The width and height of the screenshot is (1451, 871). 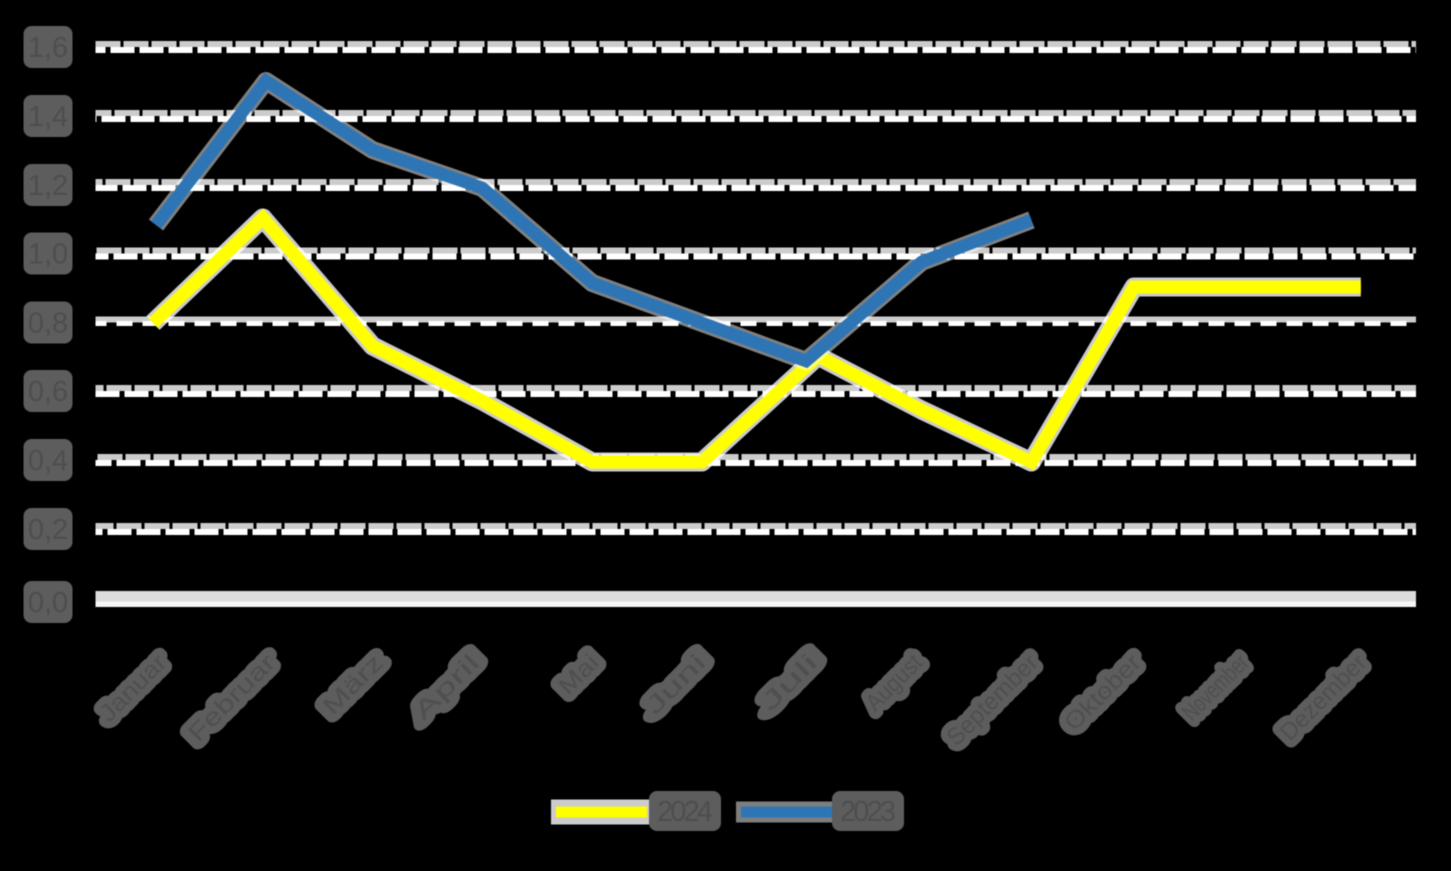 I want to click on svg-text: 2023, so click(x=868, y=812).